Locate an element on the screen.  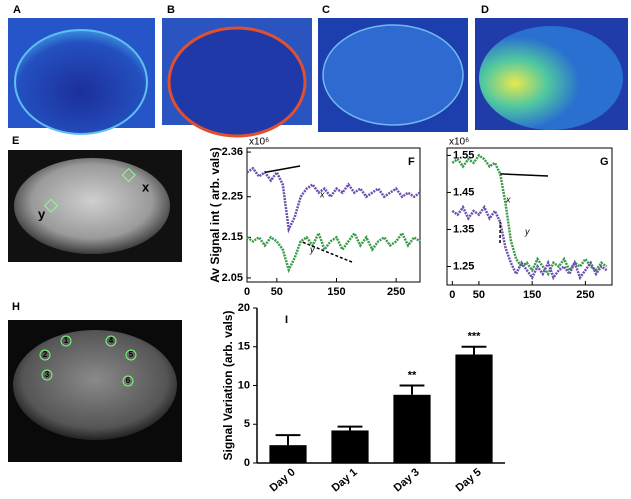
y-tick-label: 15 is located at coordinates (244, 347).